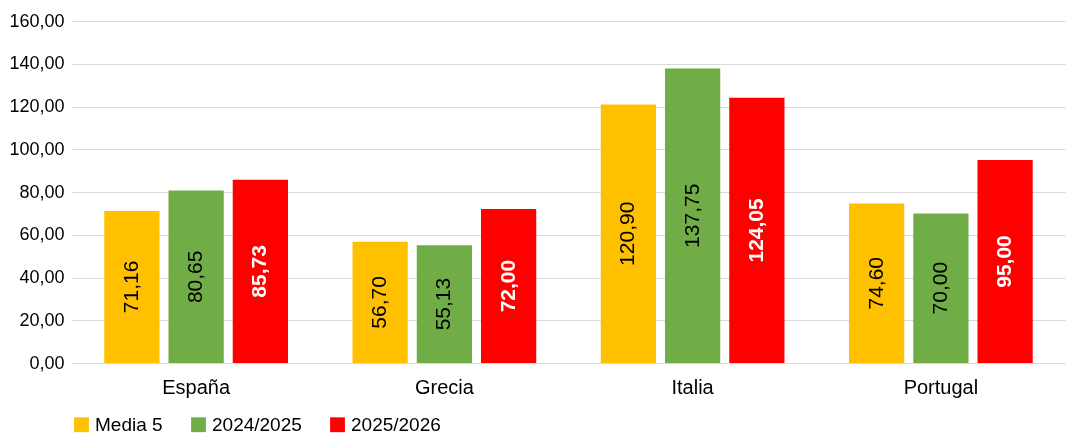  What do you see at coordinates (42, 234) in the screenshot?
I see `y-tick-label: 60,00` at bounding box center [42, 234].